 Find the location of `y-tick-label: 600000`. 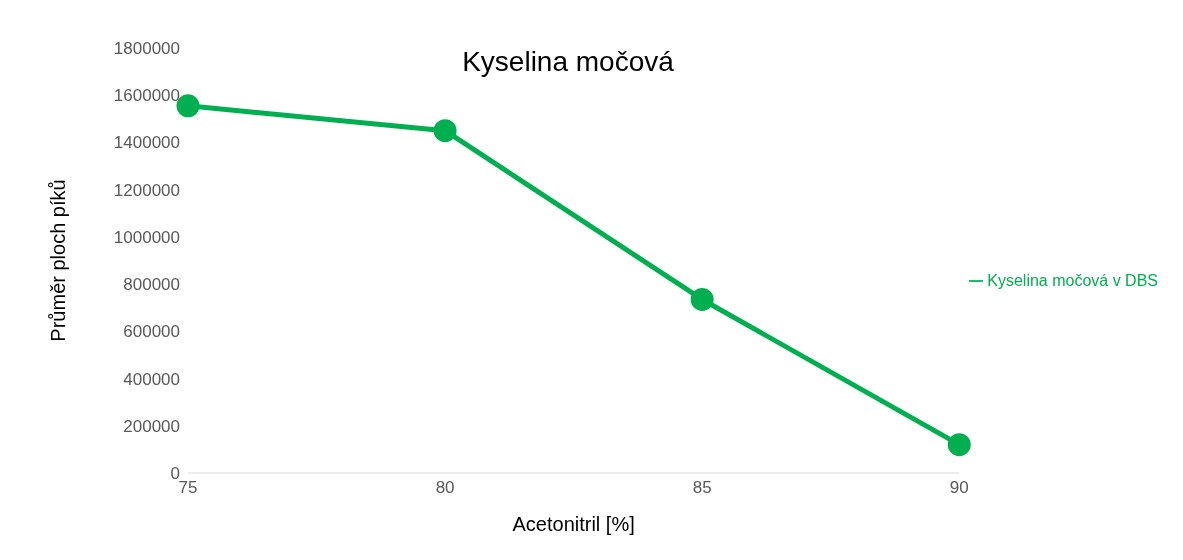

y-tick-label: 600000 is located at coordinates (151, 332).